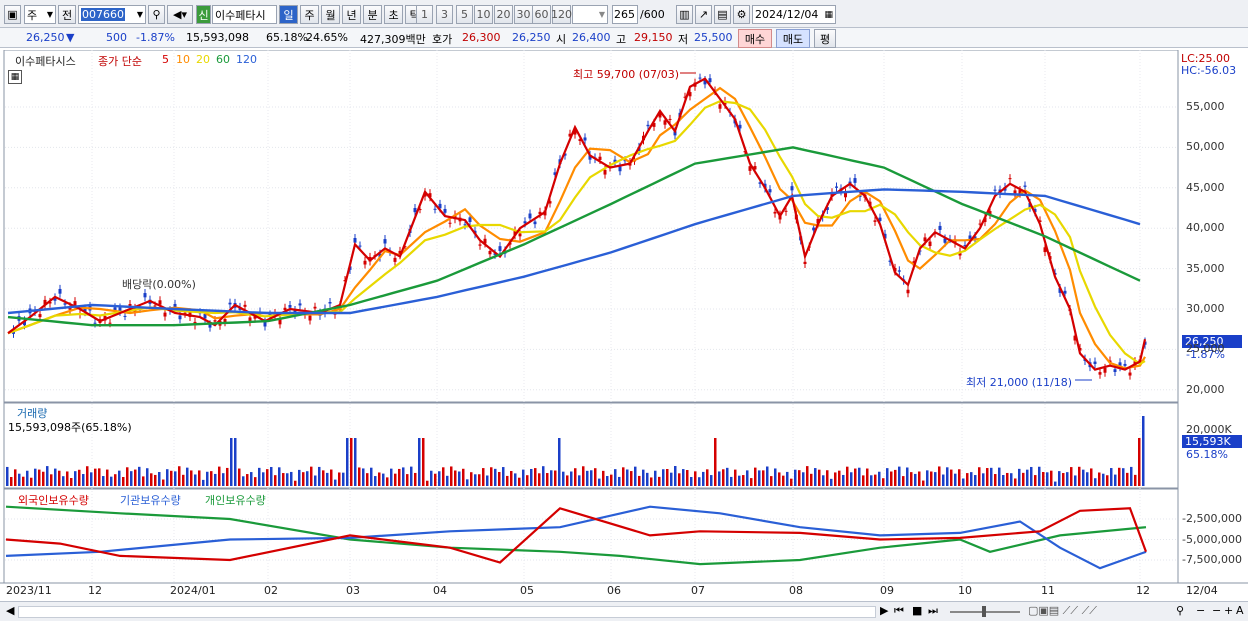  What do you see at coordinates (112, 14) in the screenshot?
I see `stock-code-input: 007660 ▼` at bounding box center [112, 14].